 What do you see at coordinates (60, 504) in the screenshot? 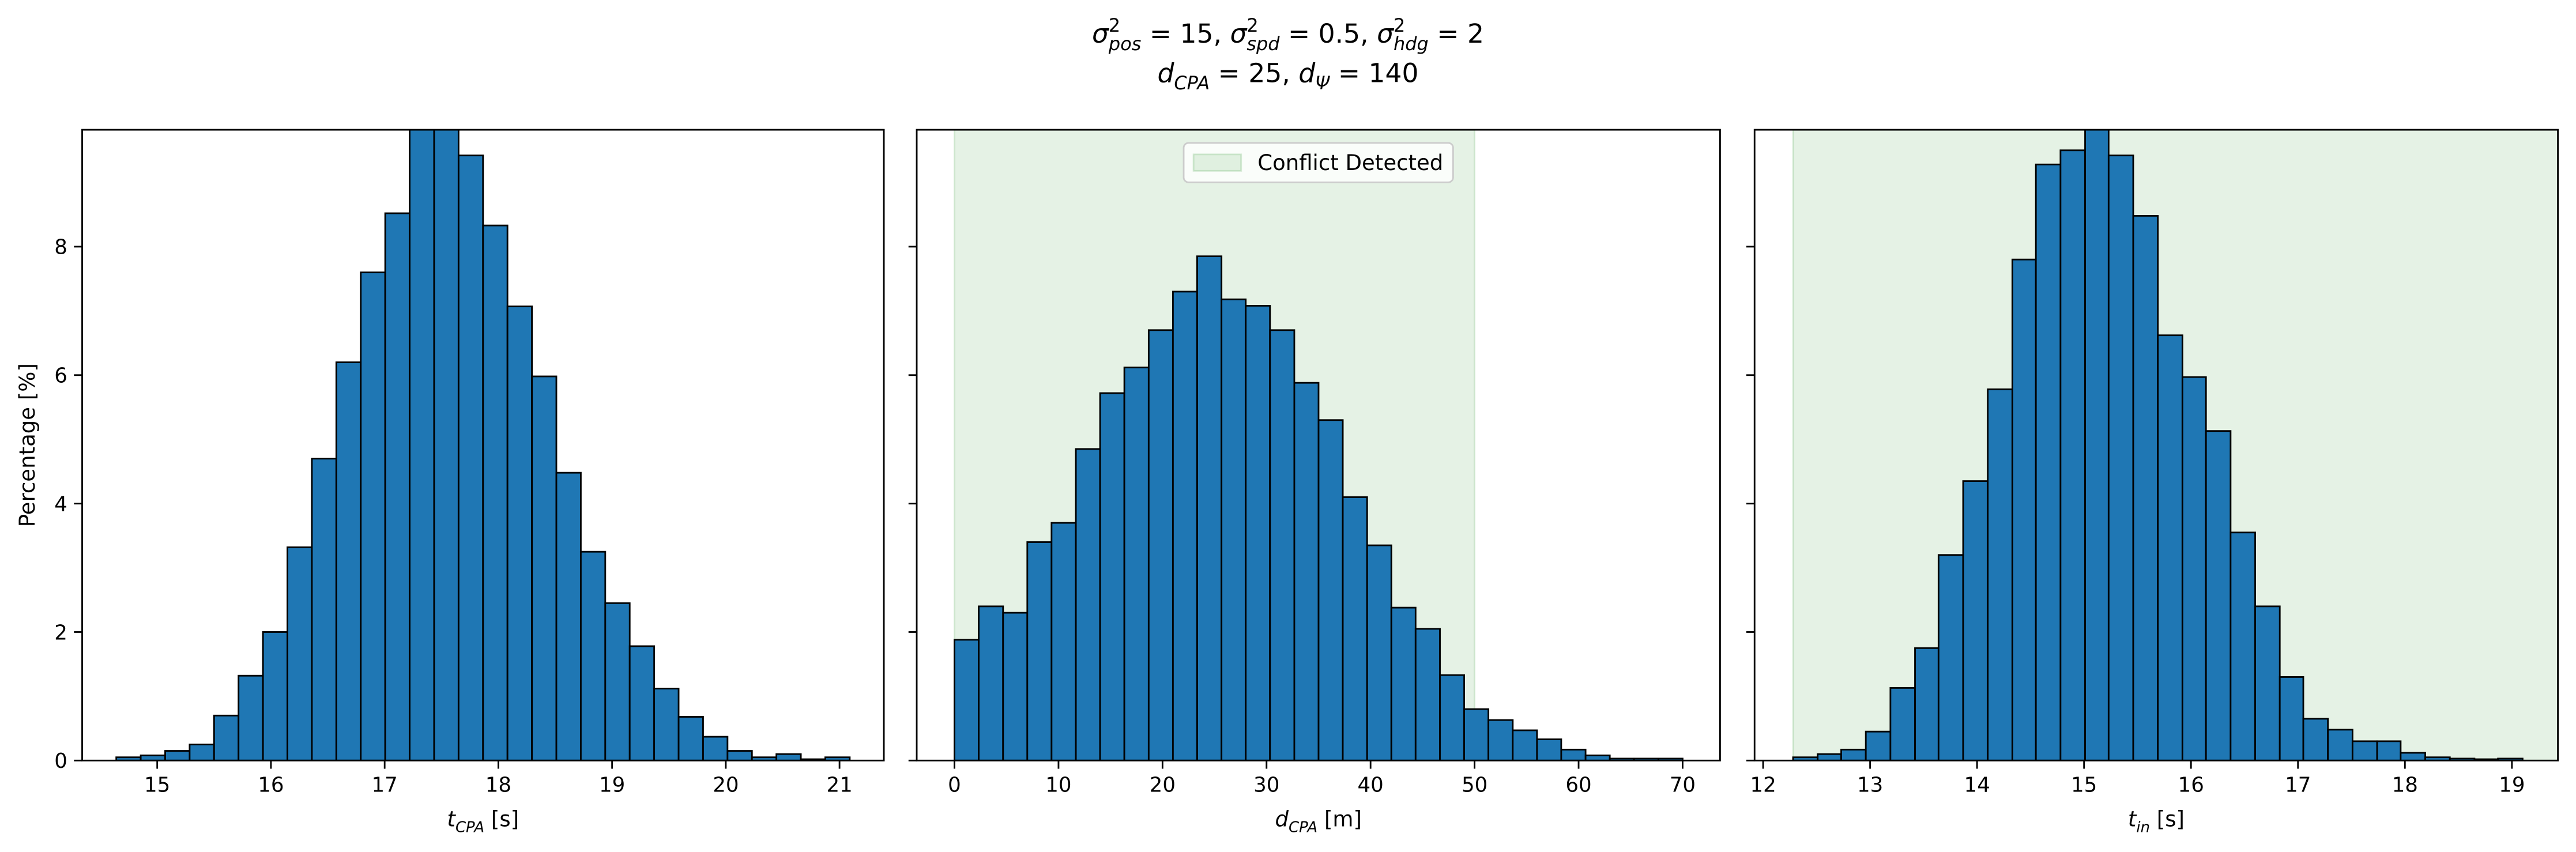
I see `y-tick-label: 4` at bounding box center [60, 504].